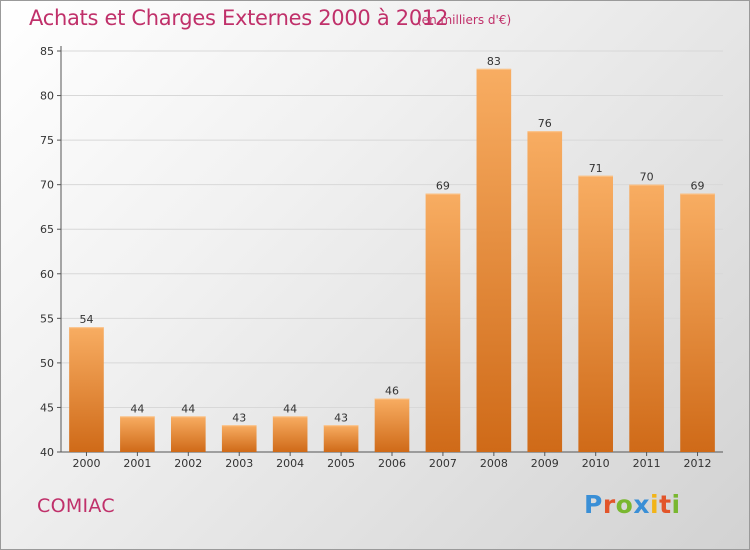 This screenshot has height=550, width=750. I want to click on x-tick-label: 2010, so click(596, 463).